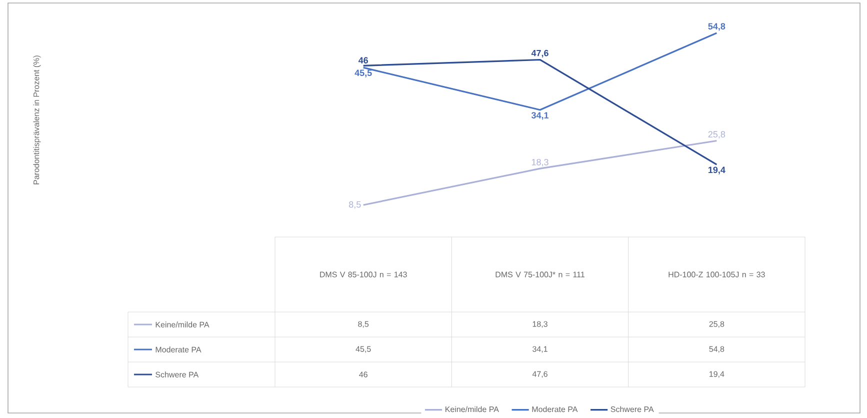  I want to click on data-label: 18,3, so click(540, 324).